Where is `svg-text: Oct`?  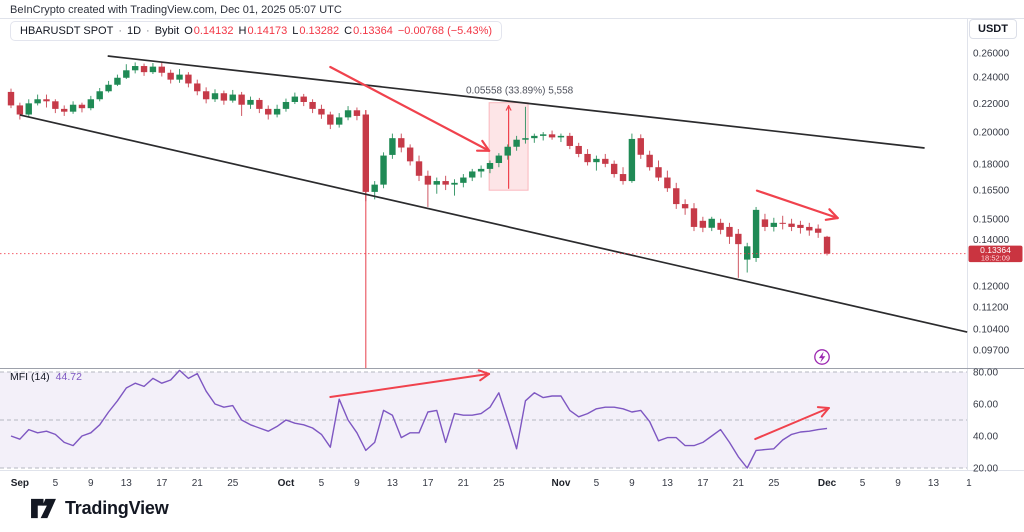 svg-text: Oct is located at coordinates (286, 483).